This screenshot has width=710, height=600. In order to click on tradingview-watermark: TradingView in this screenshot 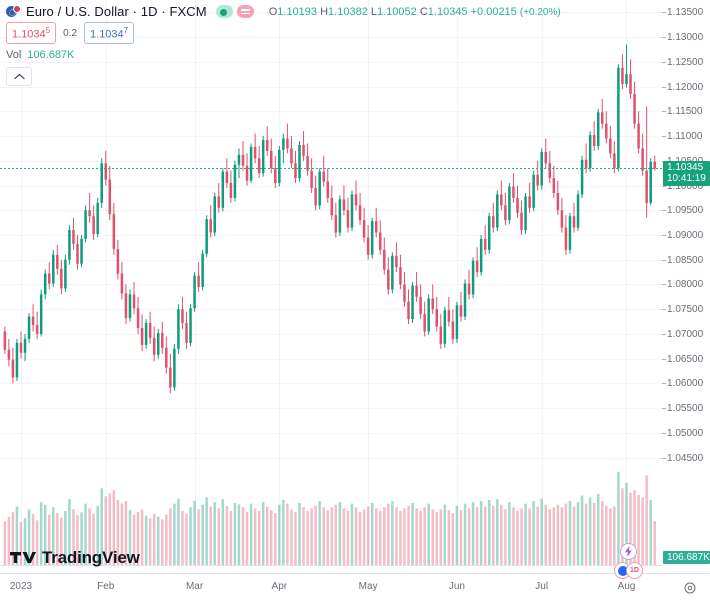, I will do `click(75, 558)`.